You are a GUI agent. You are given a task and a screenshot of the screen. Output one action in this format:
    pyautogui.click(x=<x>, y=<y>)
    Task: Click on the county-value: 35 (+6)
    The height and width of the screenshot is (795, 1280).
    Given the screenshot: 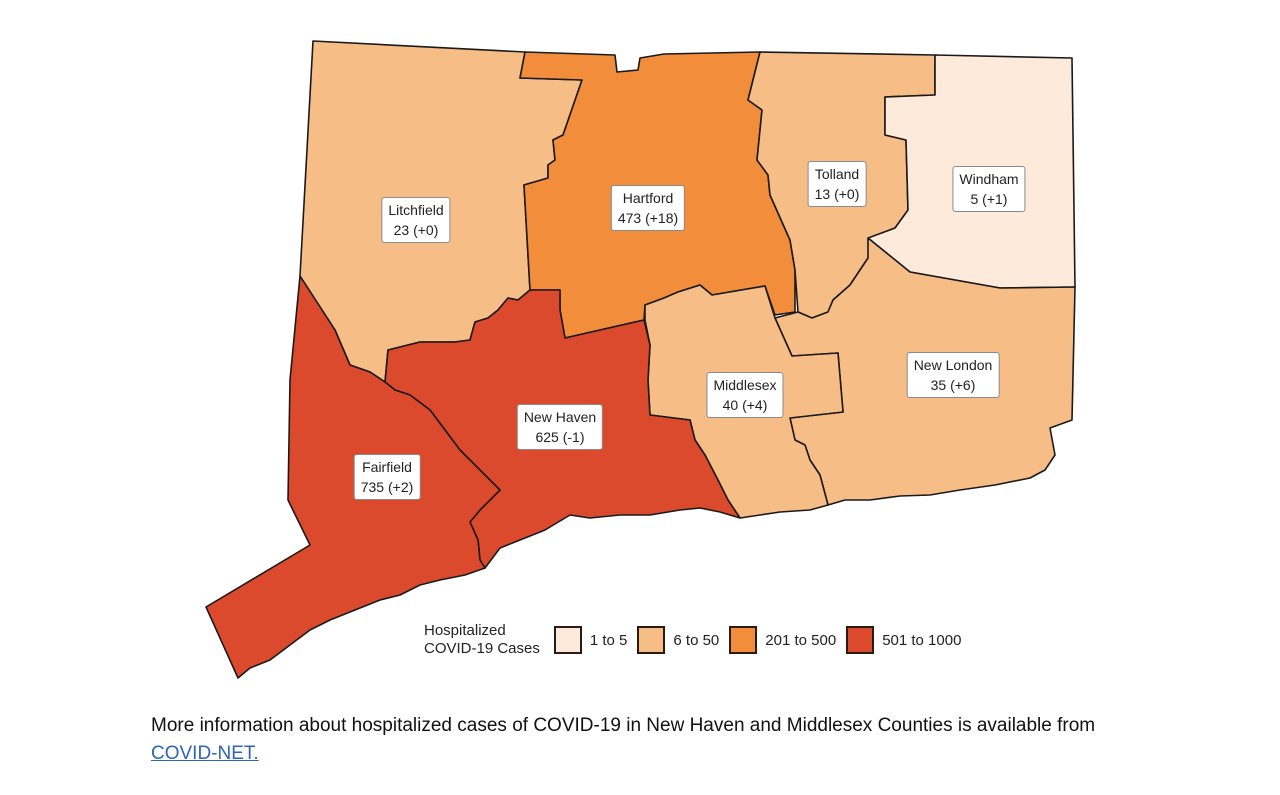 What is the action you would take?
    pyautogui.click(x=953, y=385)
    